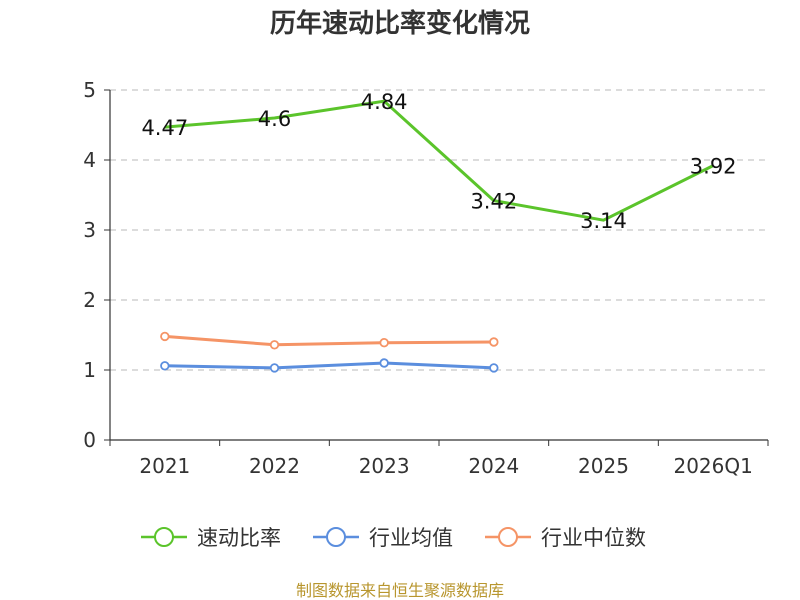  What do you see at coordinates (239, 538) in the screenshot?
I see `legend-label: 速动比率` at bounding box center [239, 538].